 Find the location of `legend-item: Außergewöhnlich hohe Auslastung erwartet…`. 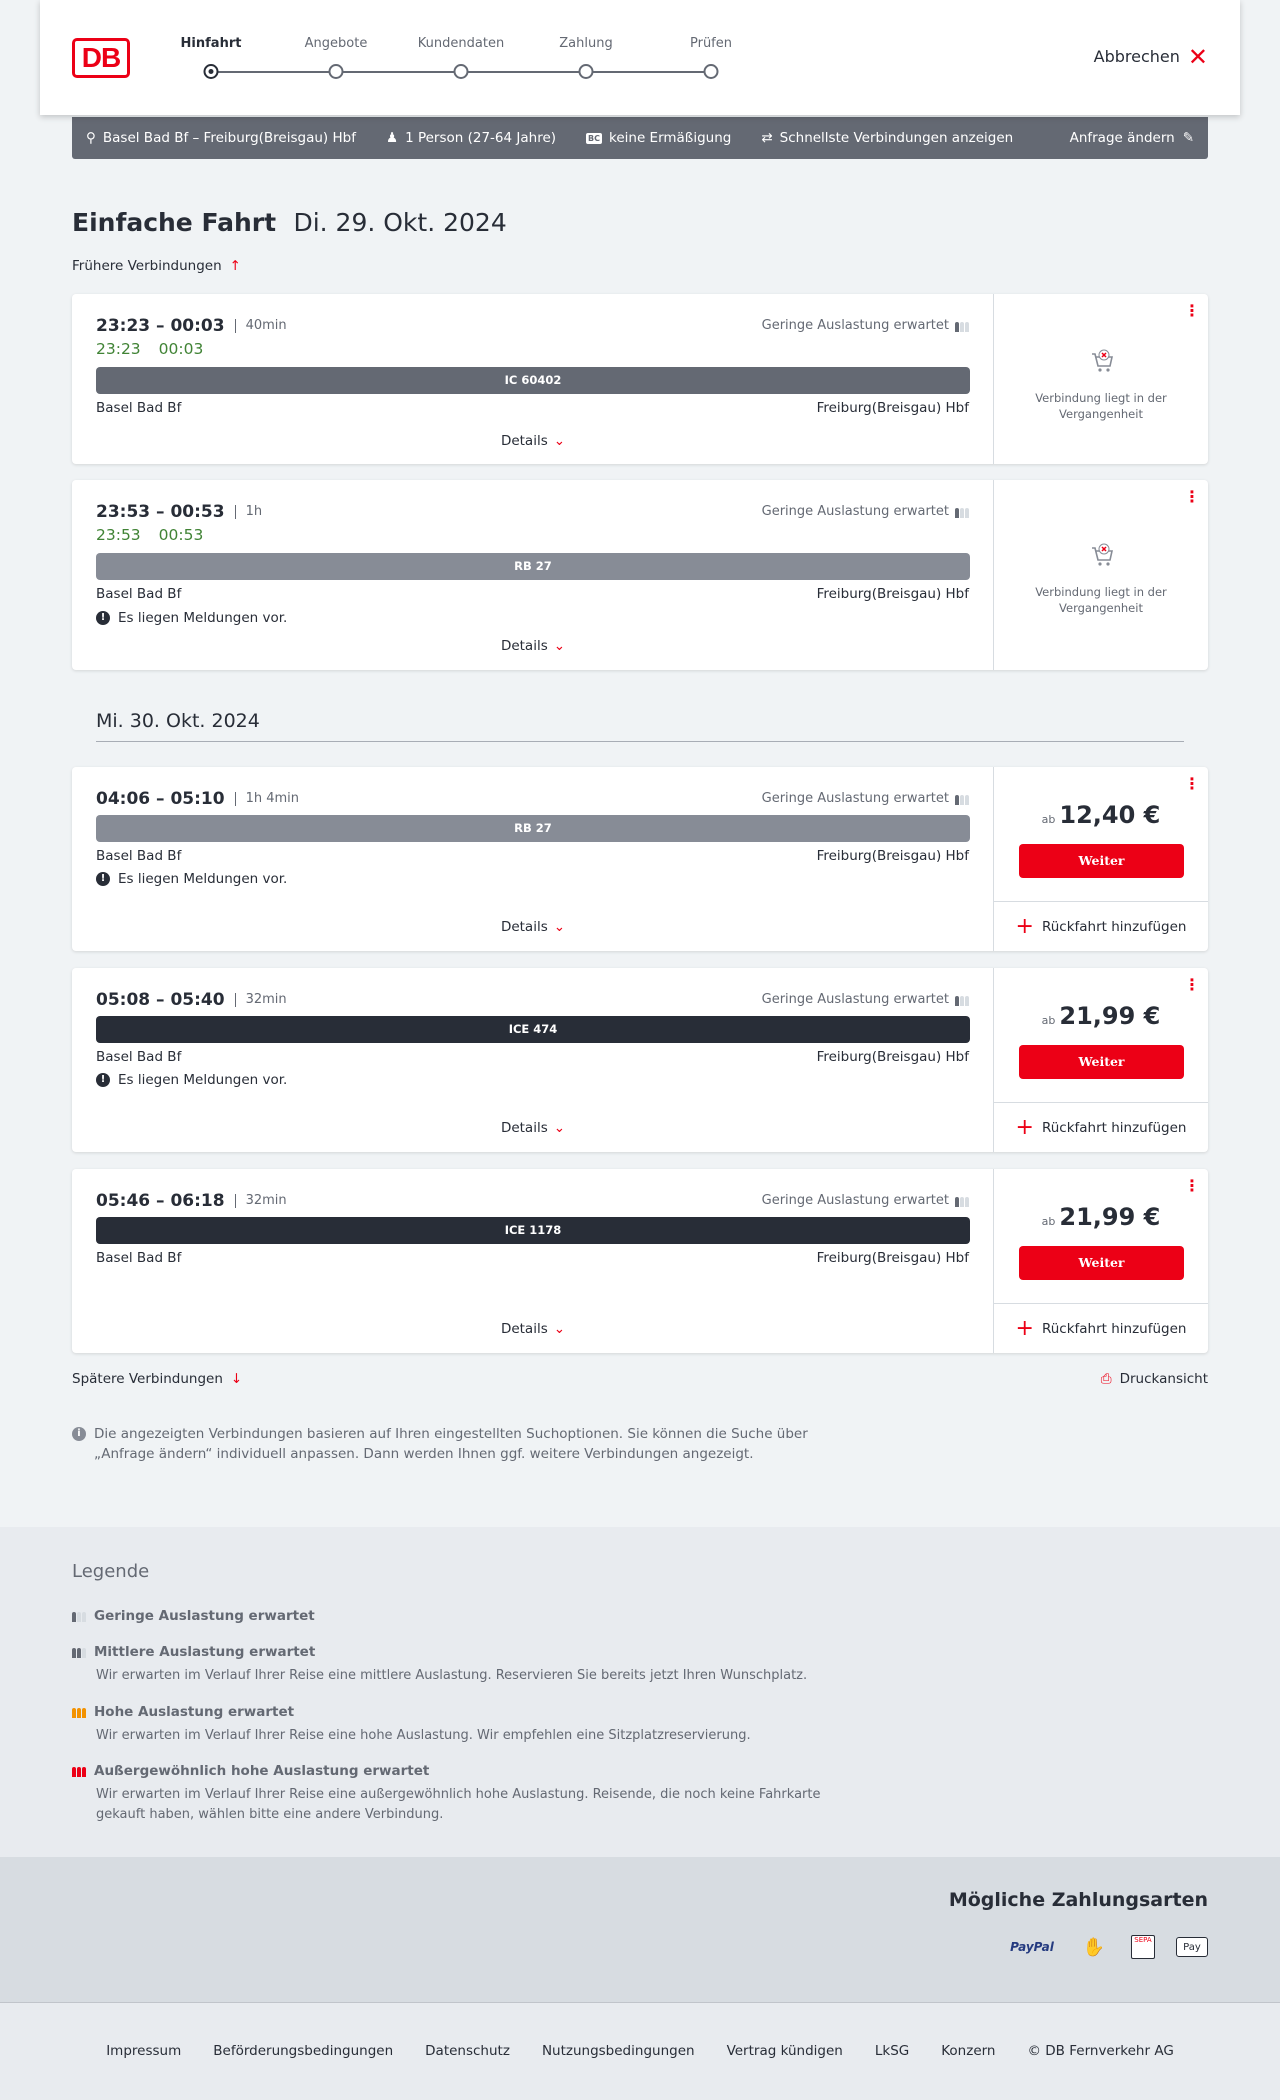

legend-item: Außergewöhnlich hohe Auslastung erwartet… is located at coordinates (472, 1794).